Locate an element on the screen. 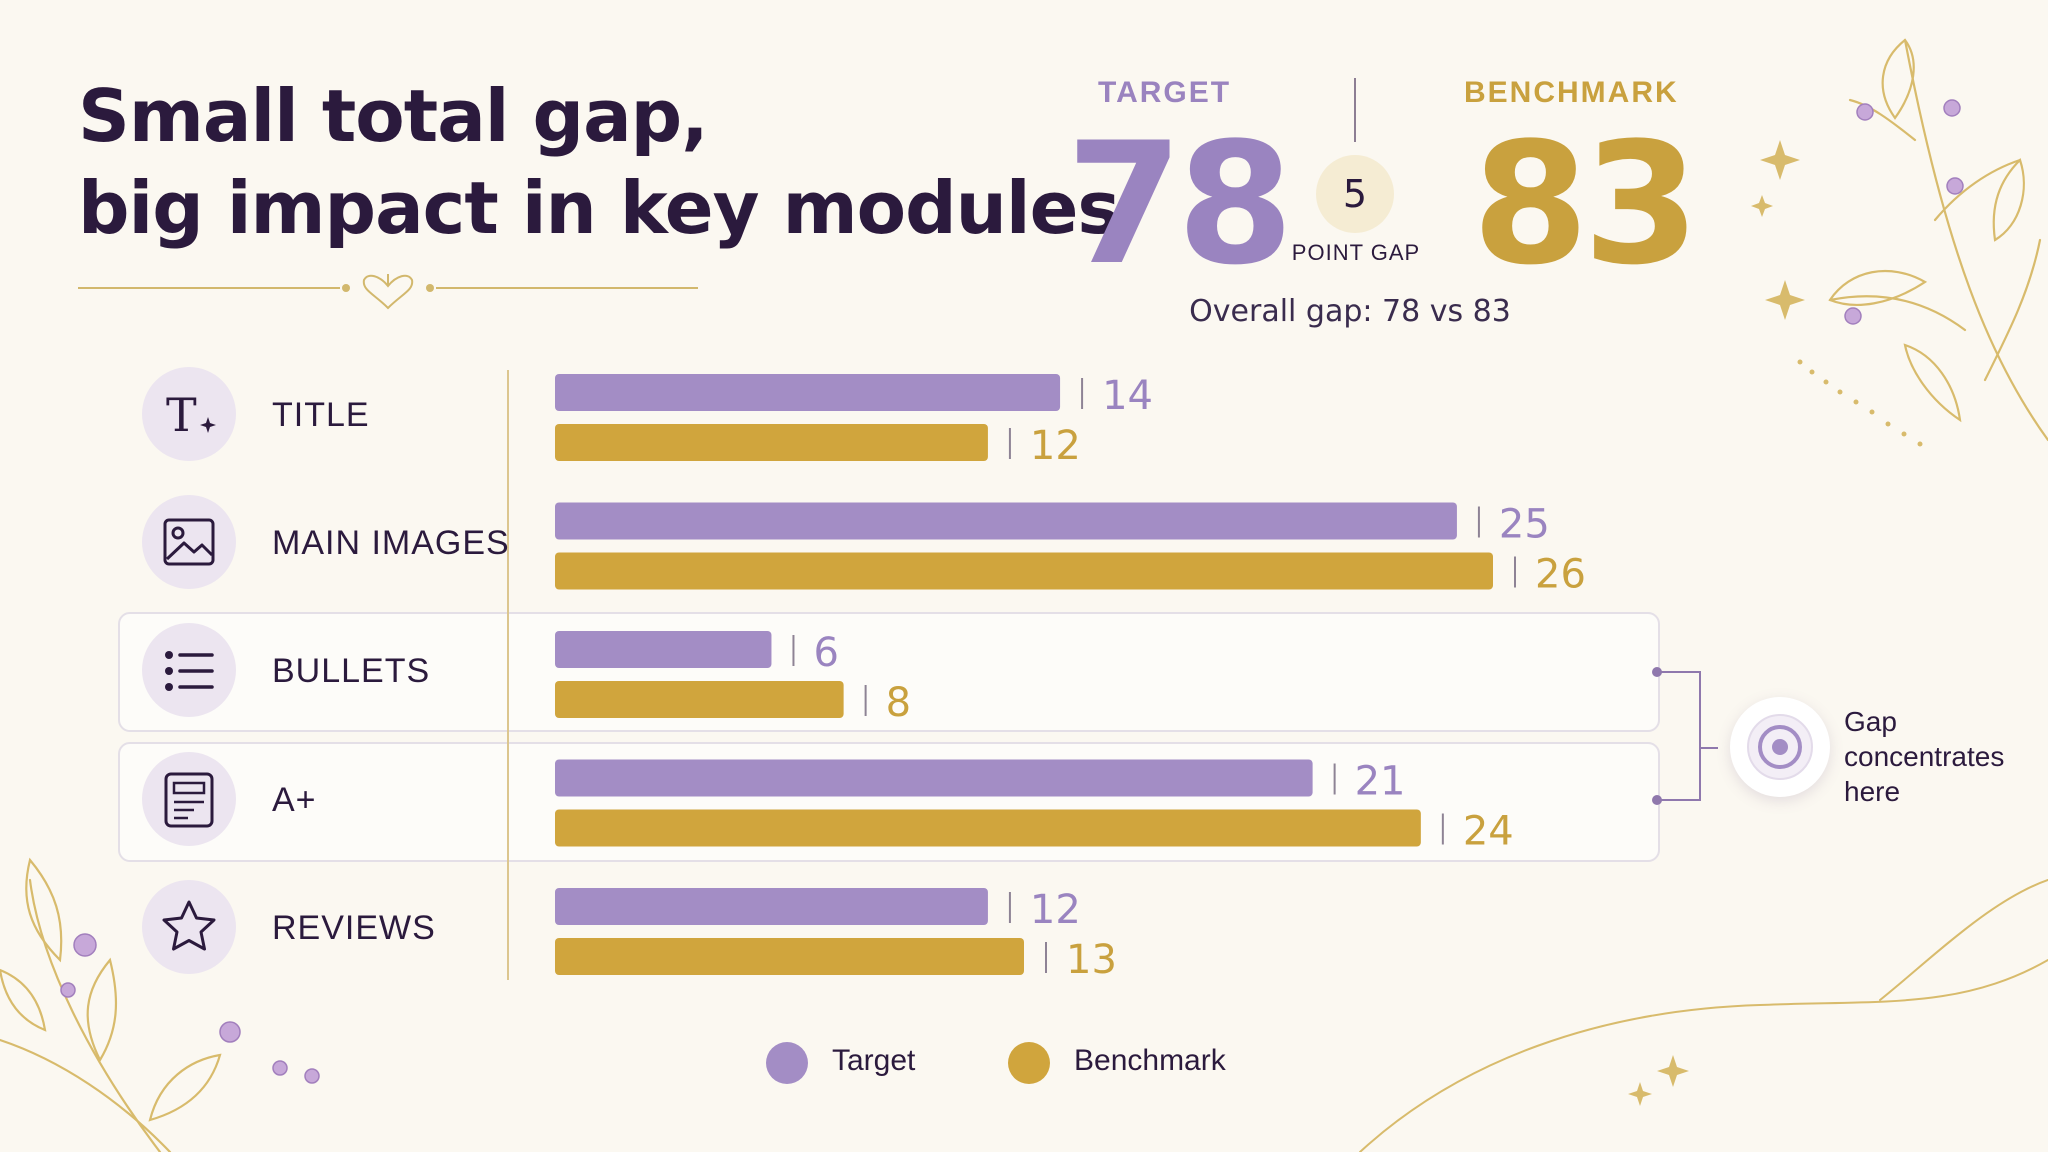 The height and width of the screenshot is (1152, 2048). target-score-label: TARGET is located at coordinates (1165, 92).